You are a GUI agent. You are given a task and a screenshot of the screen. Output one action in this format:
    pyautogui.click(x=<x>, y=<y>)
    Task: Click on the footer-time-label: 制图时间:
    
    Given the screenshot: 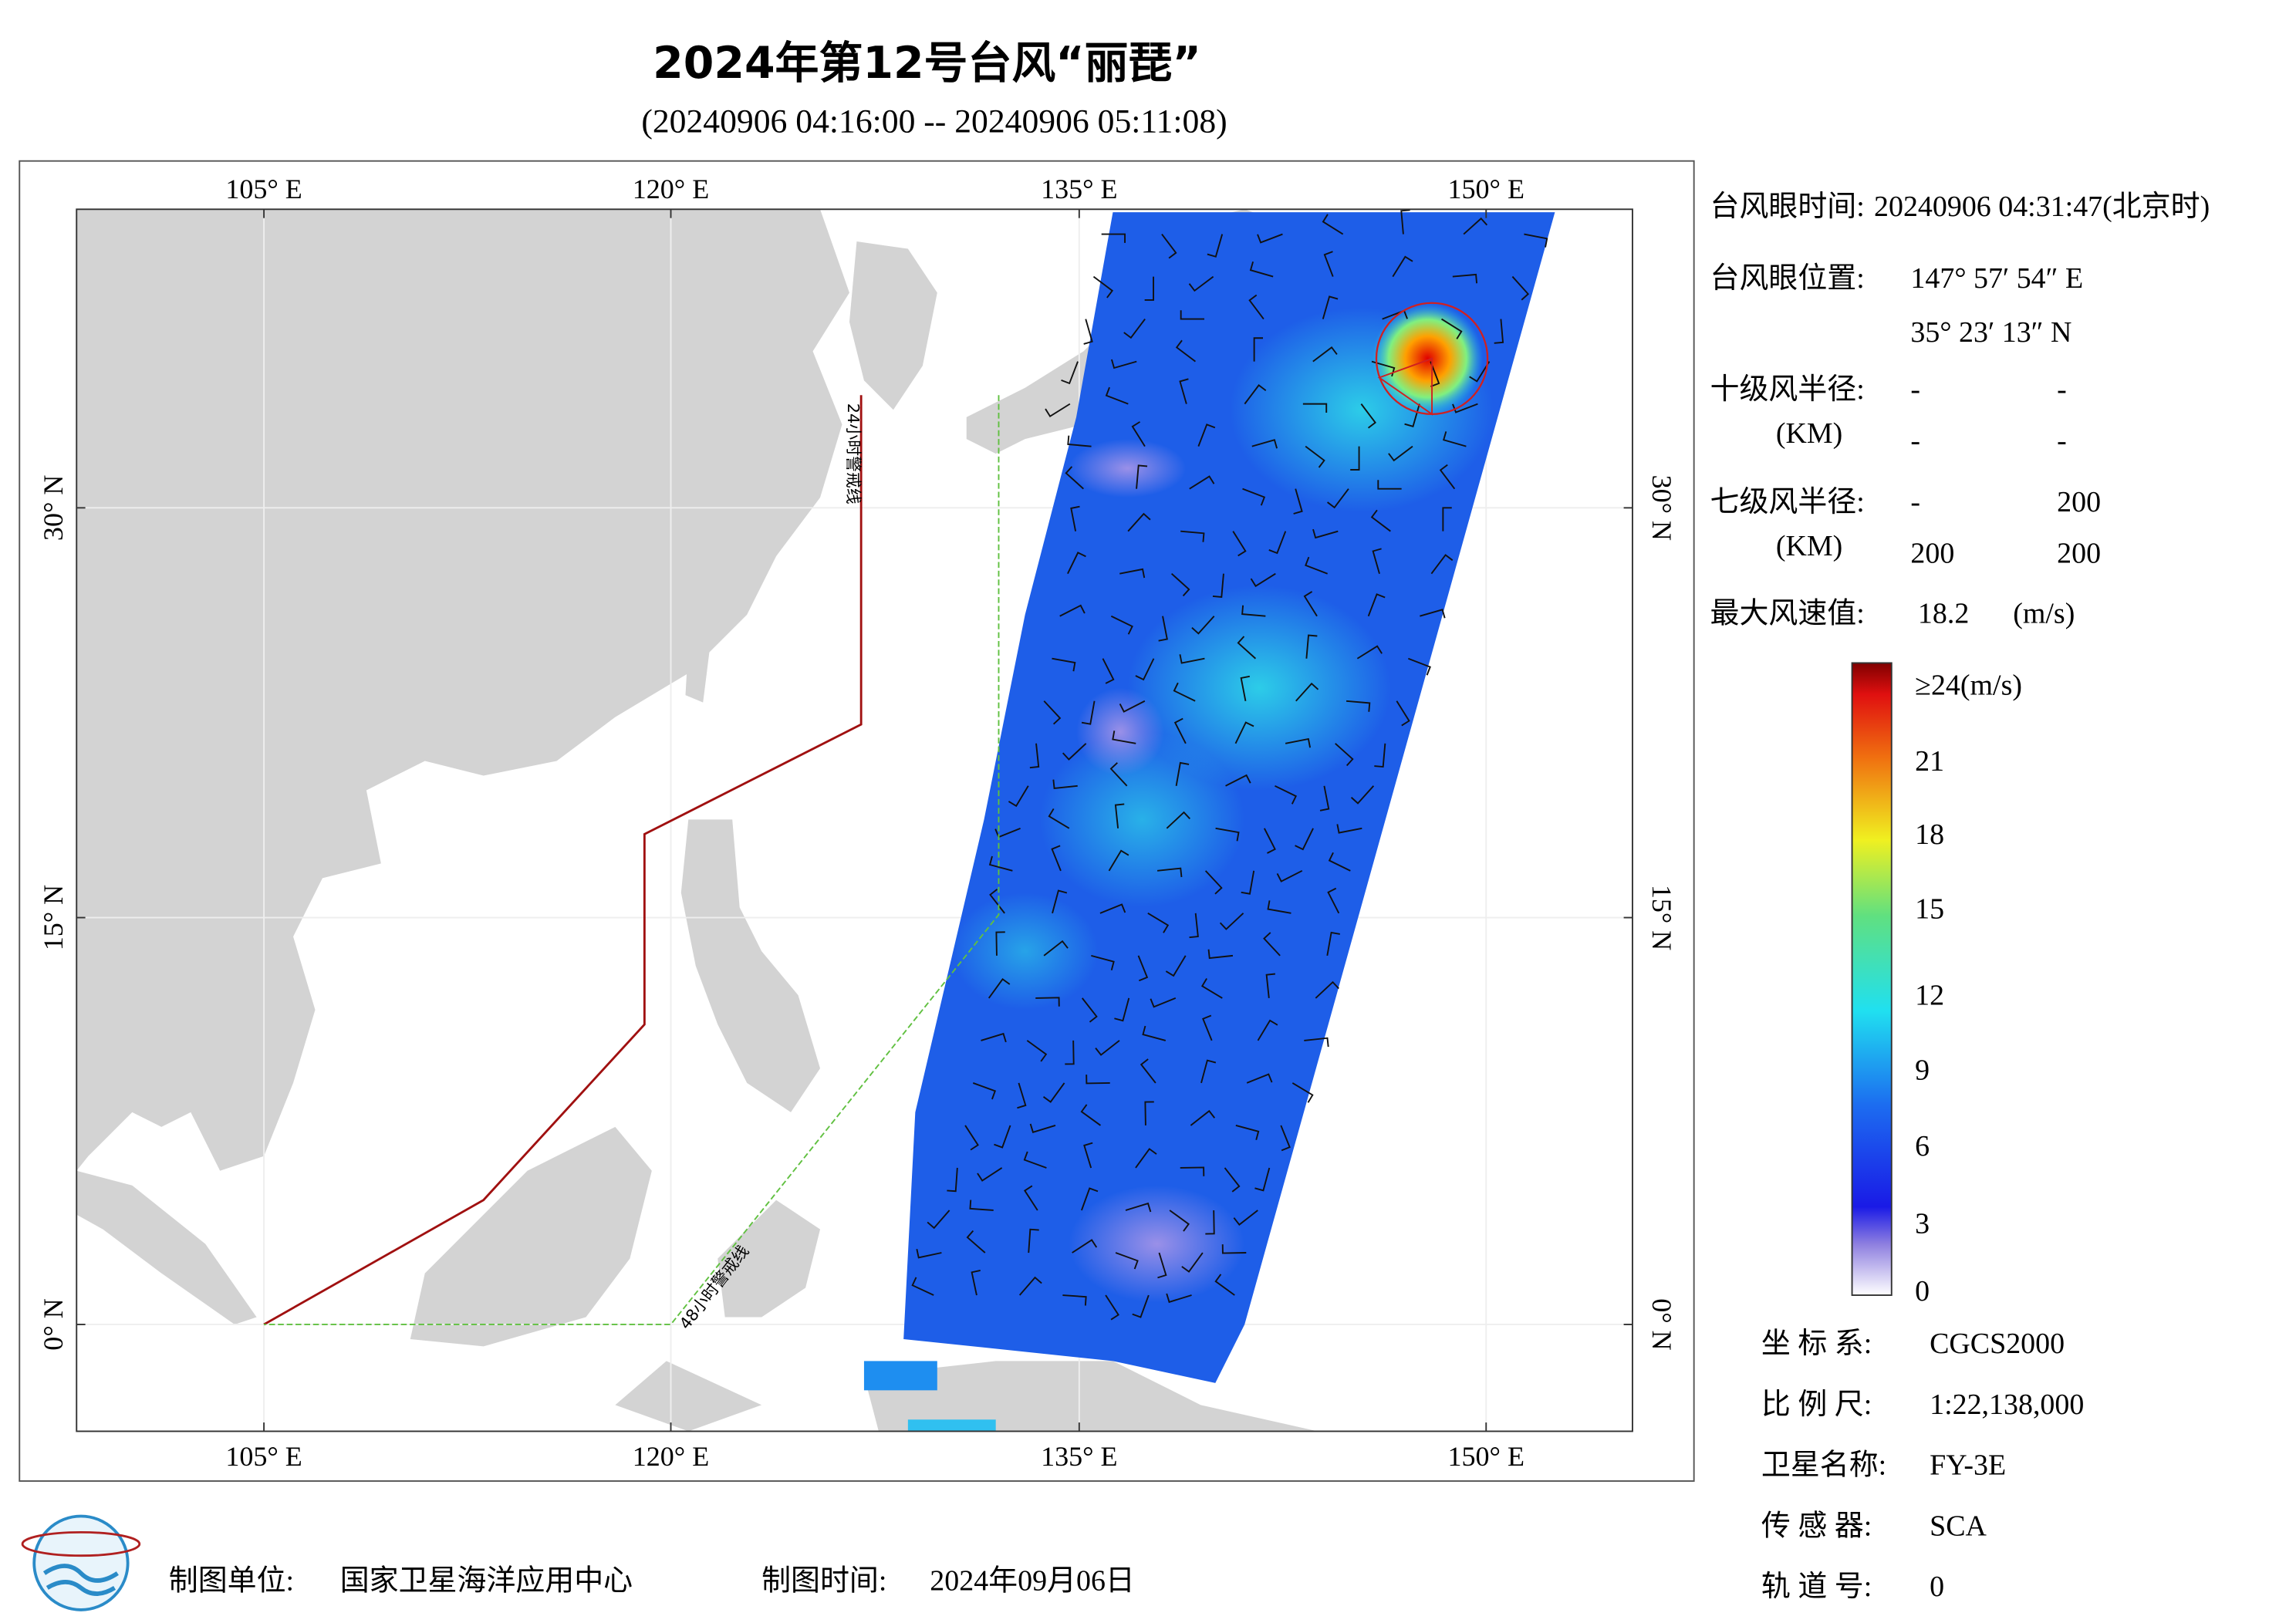 What is the action you would take?
    pyautogui.click(x=823, y=1580)
    